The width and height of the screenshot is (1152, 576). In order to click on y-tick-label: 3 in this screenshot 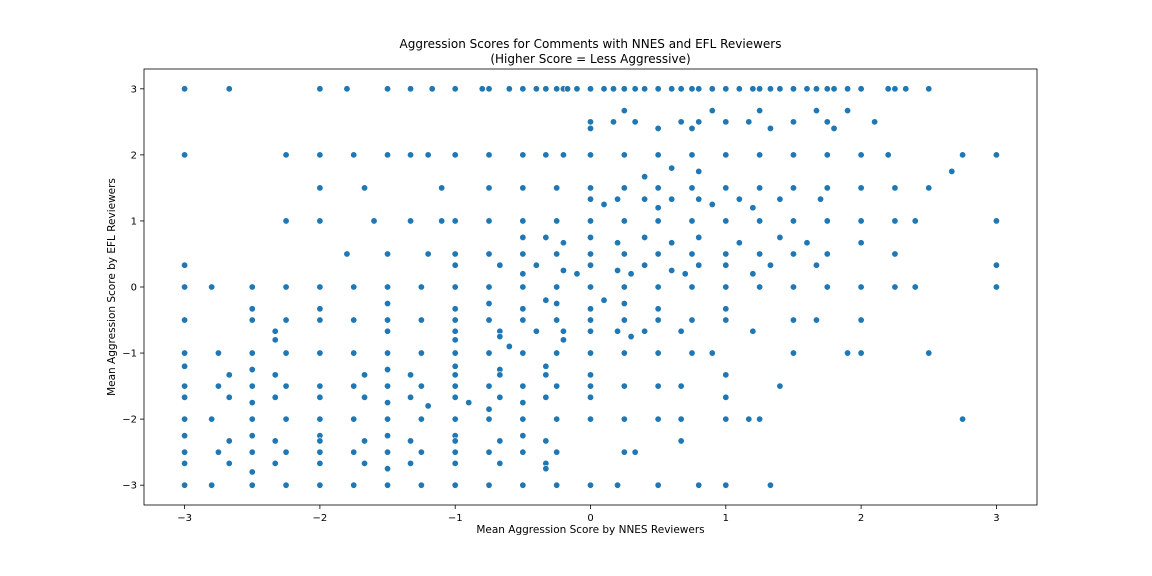, I will do `click(134, 89)`.